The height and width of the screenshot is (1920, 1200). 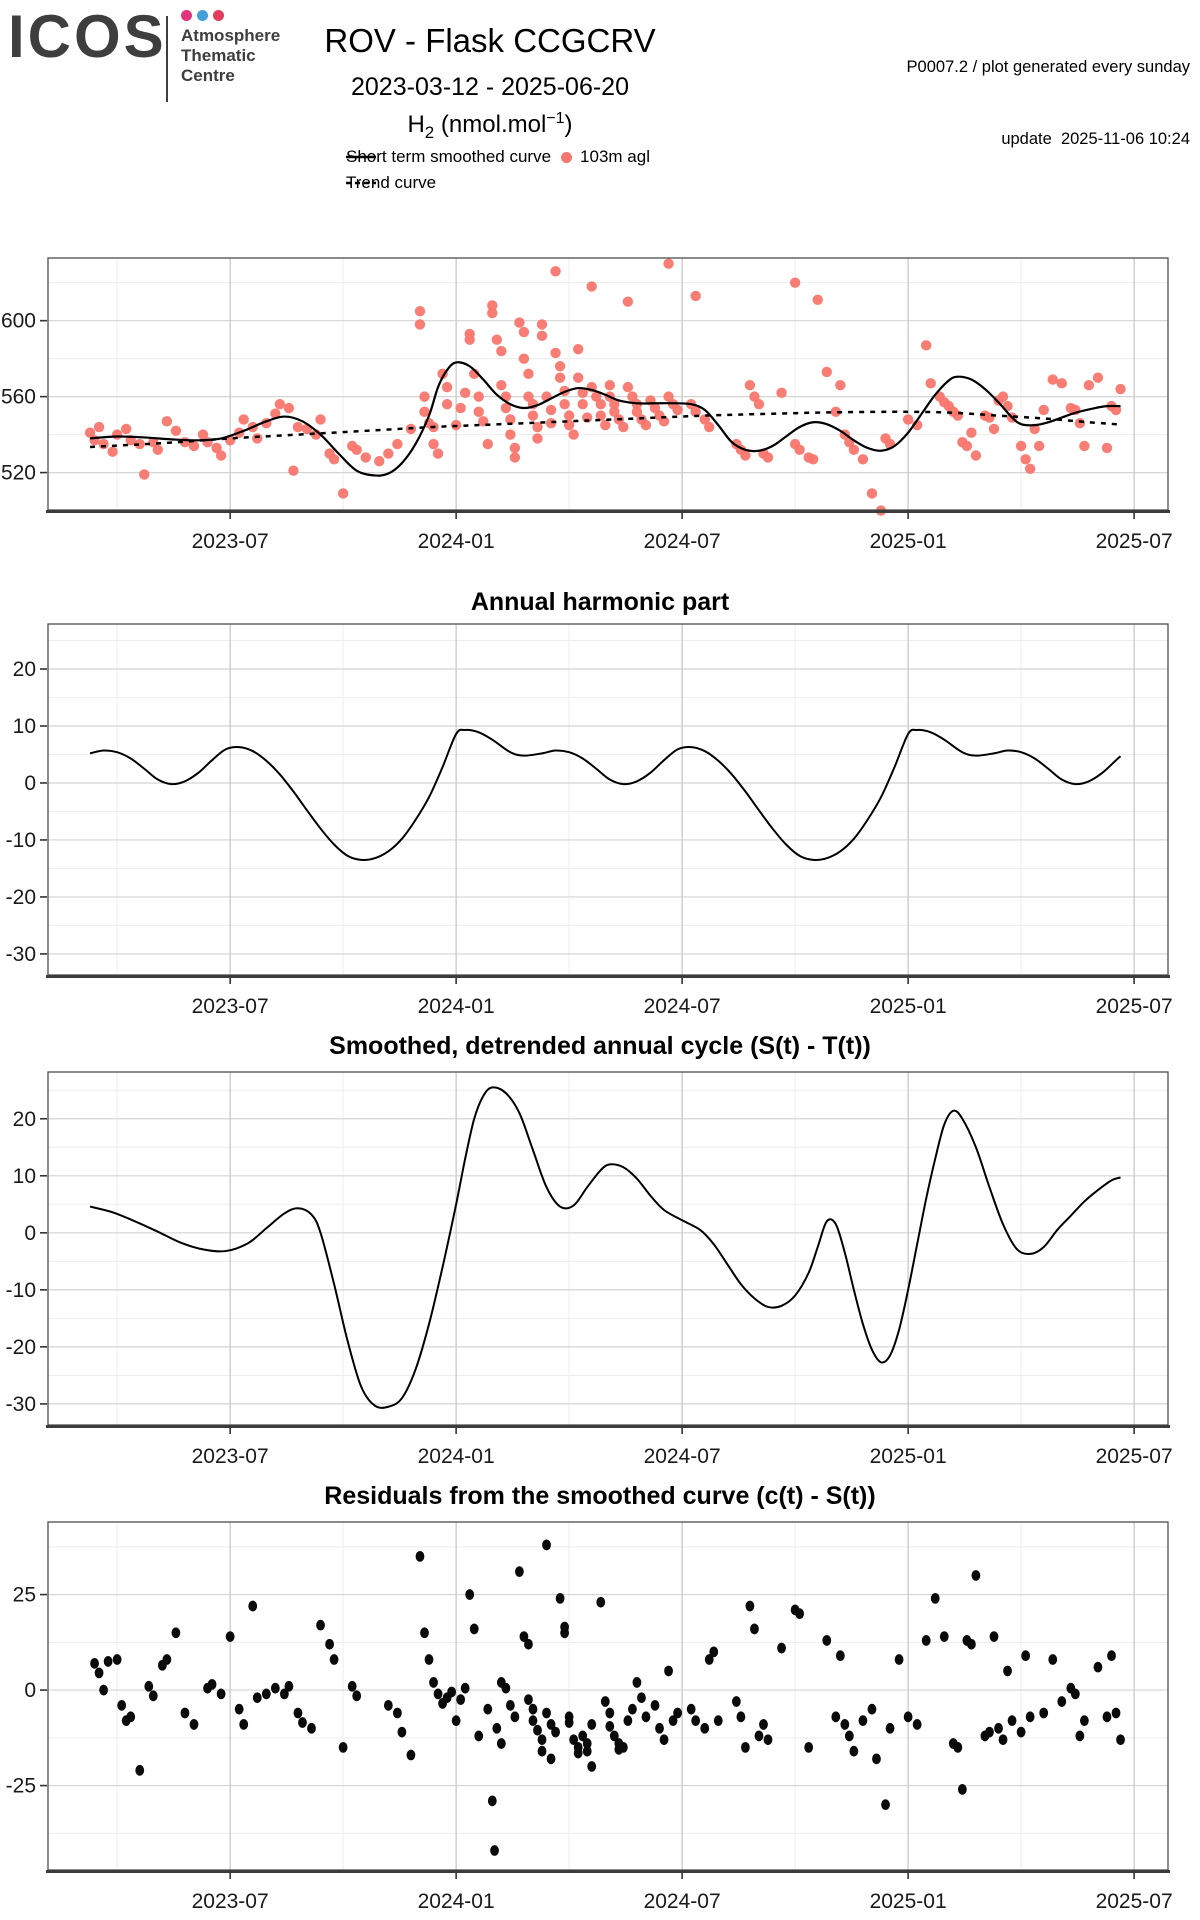 What do you see at coordinates (24, 1595) in the screenshot?
I see `y-tick-label: 25` at bounding box center [24, 1595].